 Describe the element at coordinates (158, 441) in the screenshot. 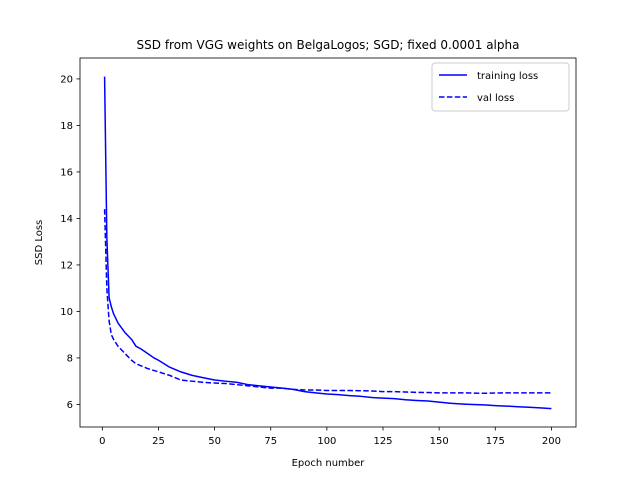

I see `x-tick-label: 25` at that location.